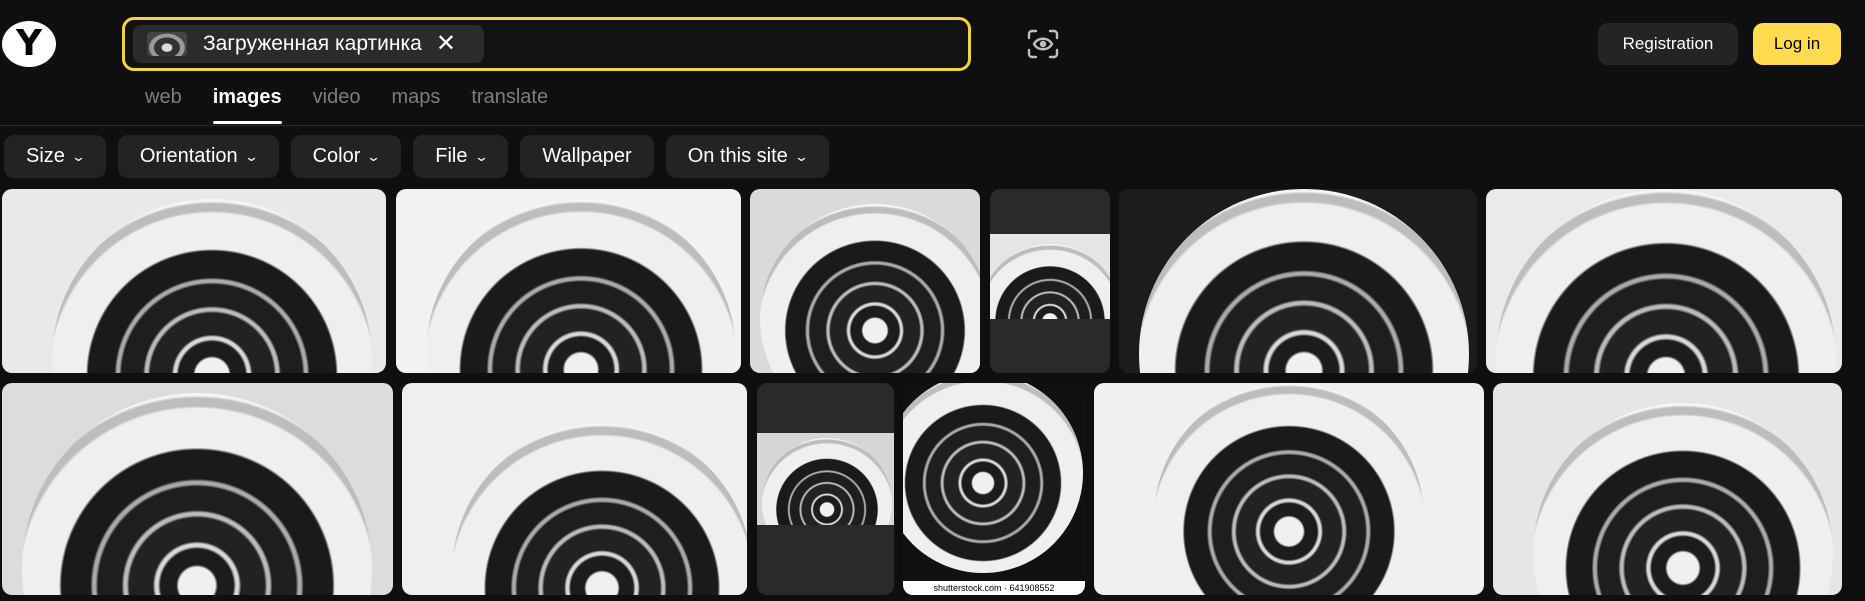 The height and width of the screenshot is (601, 1865). I want to click on tab-maps: maps, so click(416, 97).